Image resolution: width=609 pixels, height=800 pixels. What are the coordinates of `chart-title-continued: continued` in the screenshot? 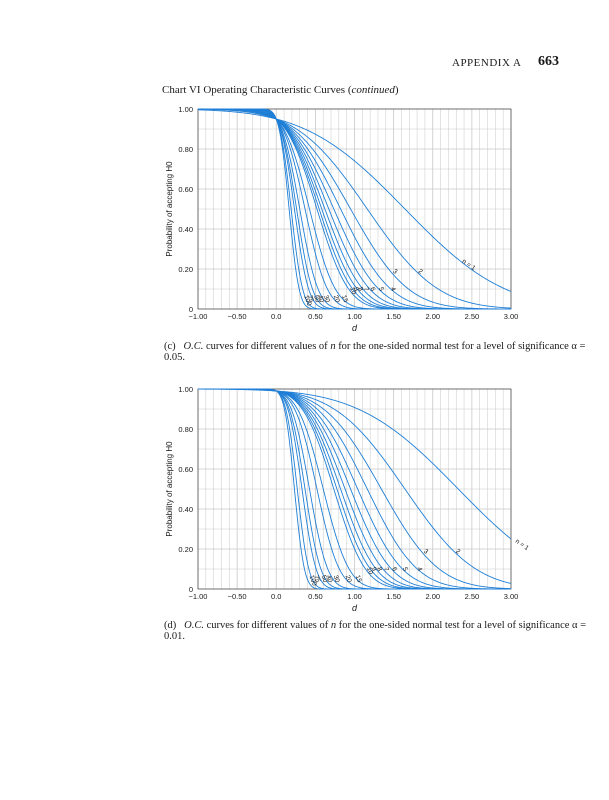 It's located at (373, 90).